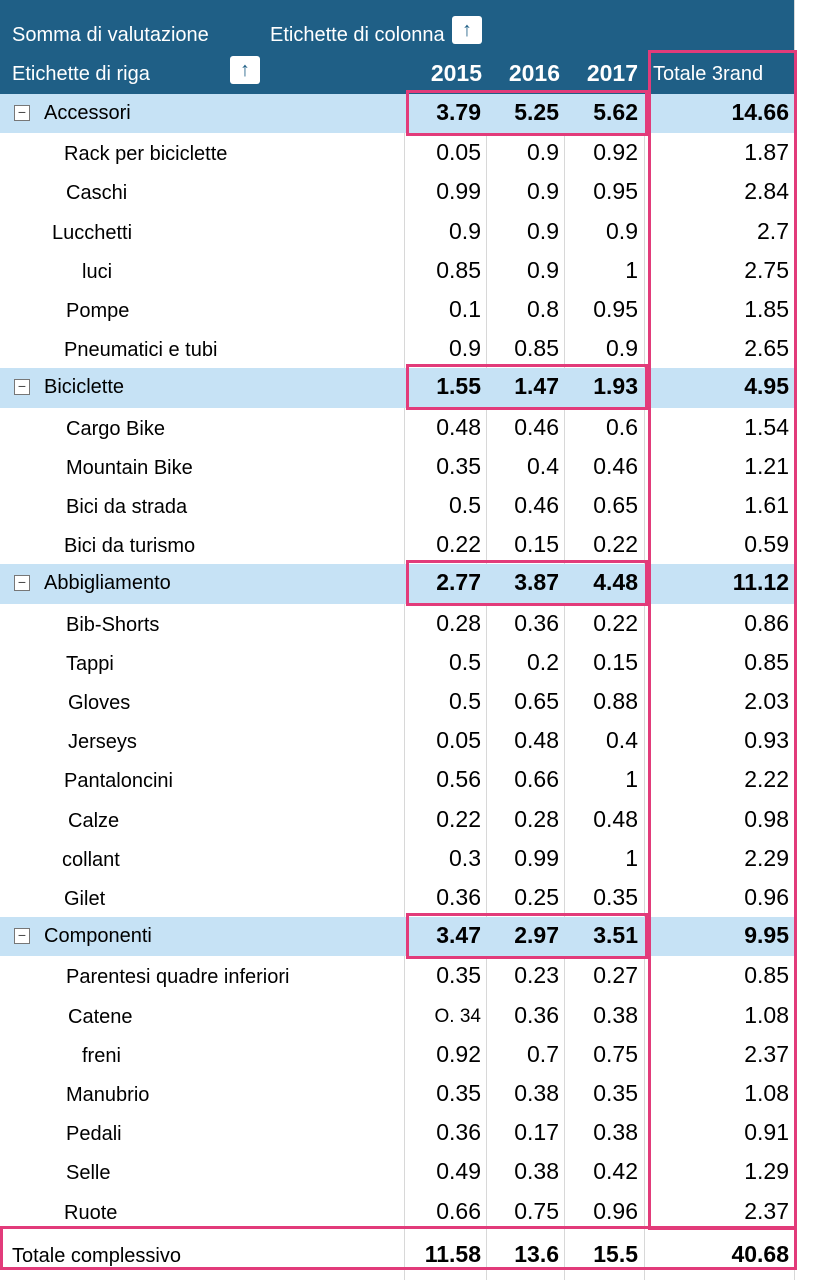 Image resolution: width=819 pixels, height=1280 pixels. Describe the element at coordinates (397, 427) in the screenshot. I see `table-row: Cargo Bike 0.48 0.46 0.6 1.54` at that location.